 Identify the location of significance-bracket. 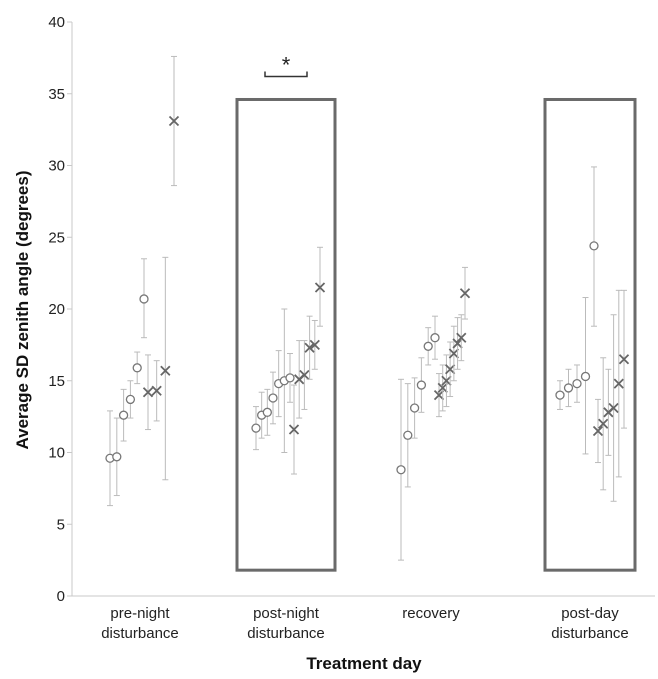
(286, 74).